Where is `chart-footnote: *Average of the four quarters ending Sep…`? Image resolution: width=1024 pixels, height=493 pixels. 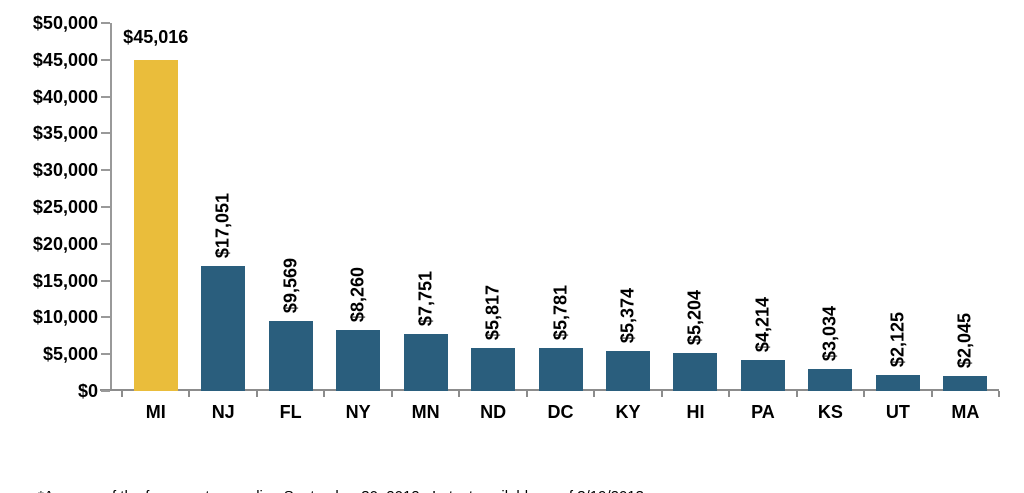 chart-footnote: *Average of the four quarters ending Sep… is located at coordinates (343, 471).